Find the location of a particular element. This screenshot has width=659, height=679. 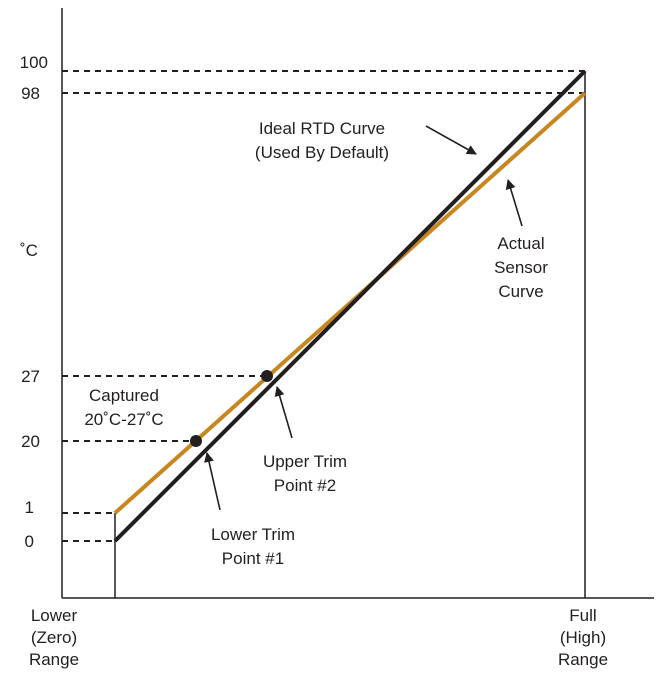

captured-label-line2: 20˚C-27˚C is located at coordinates (123, 419).